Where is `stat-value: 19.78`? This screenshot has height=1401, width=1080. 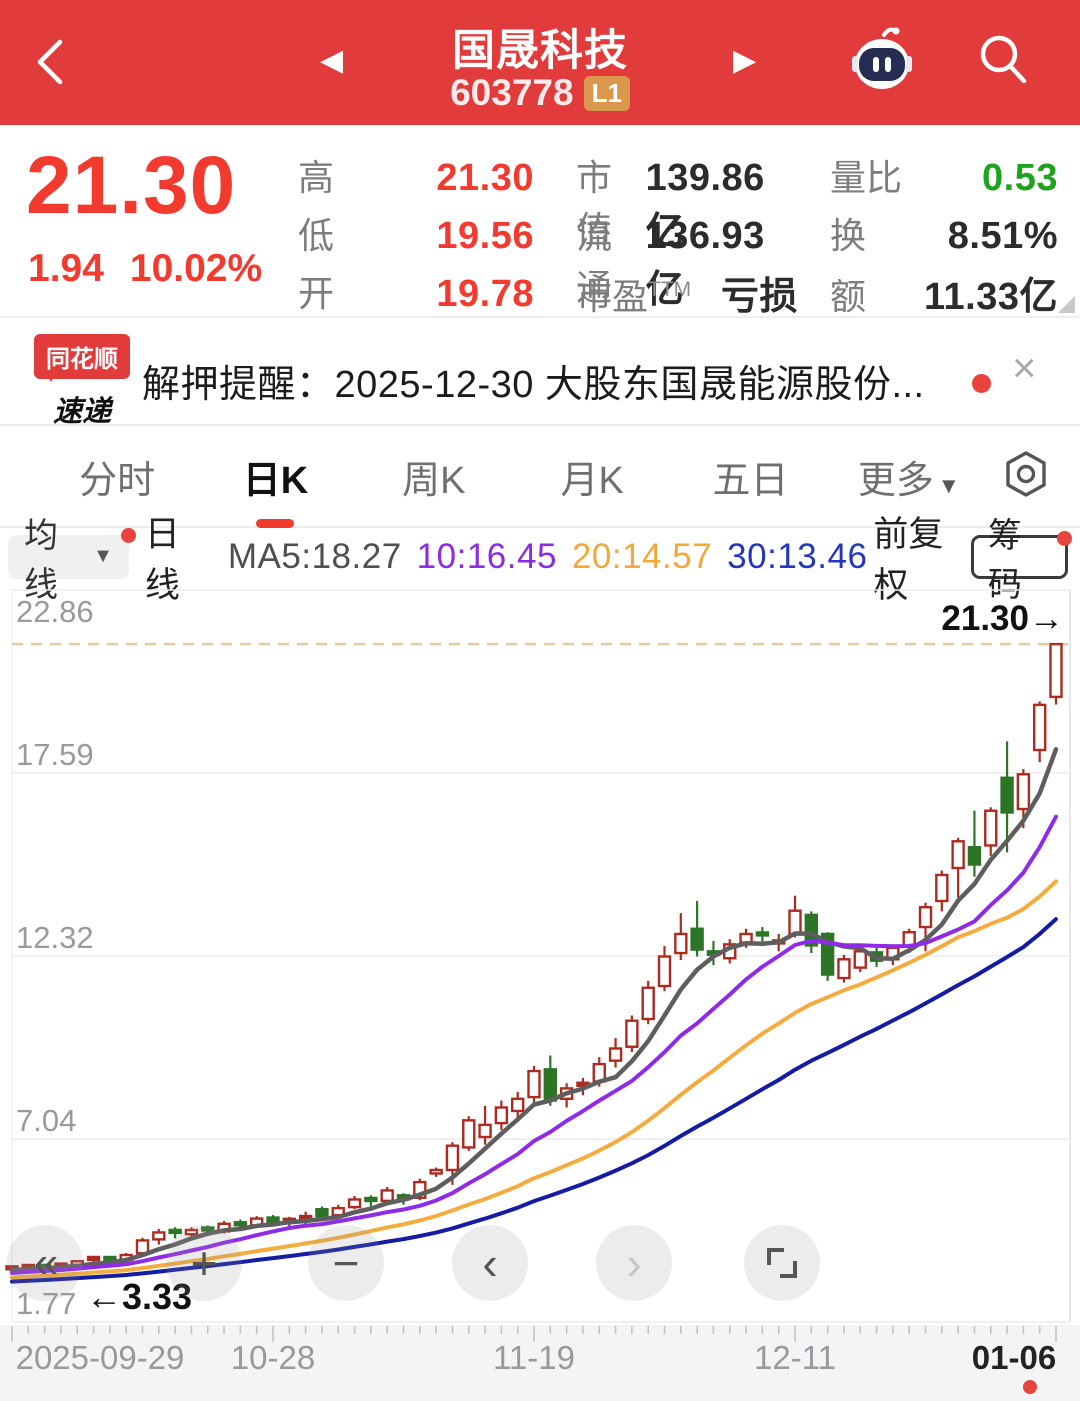
stat-value: 19.78 is located at coordinates (485, 294).